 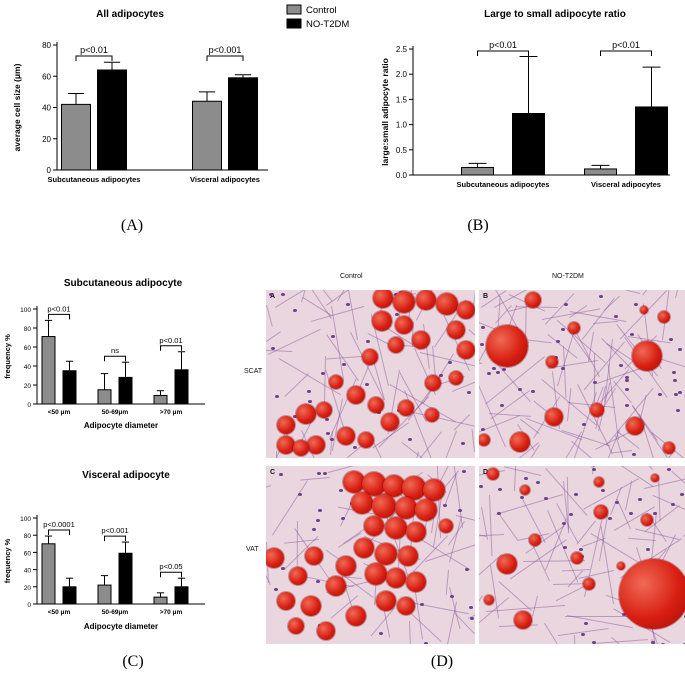 I want to click on y-tick-label: 100, so click(x=25, y=310).